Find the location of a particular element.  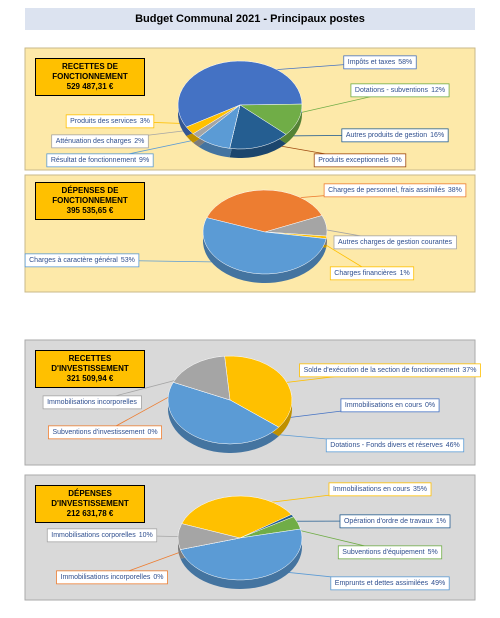

category-name: Immobilisations incorporelles is located at coordinates (92, 402).